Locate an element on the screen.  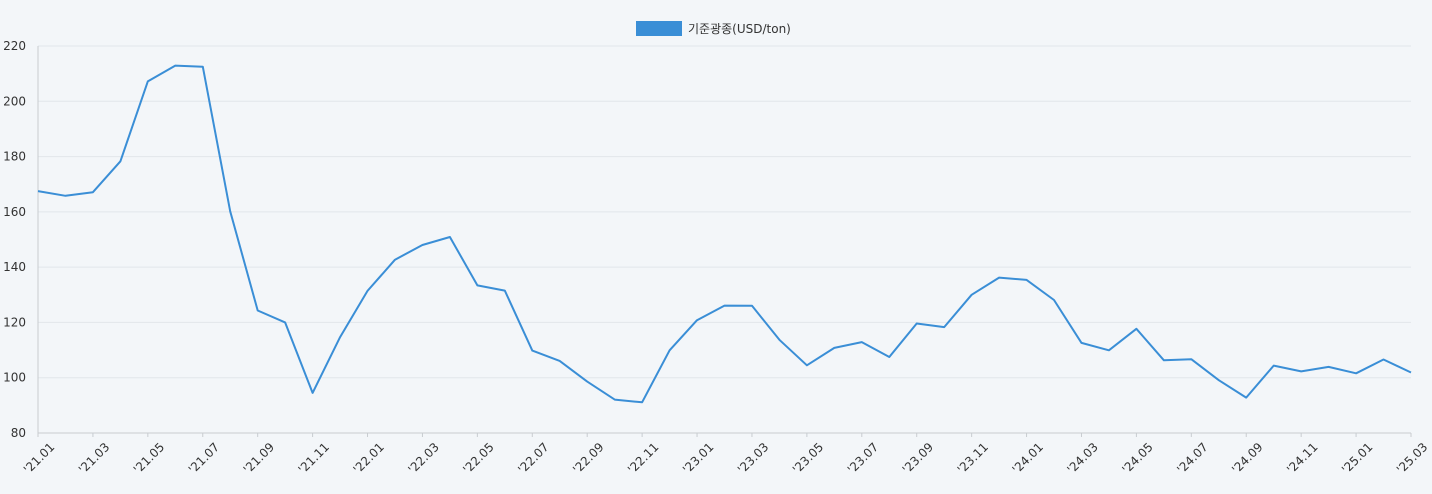
y-tick-label: 180 is located at coordinates (14, 157).